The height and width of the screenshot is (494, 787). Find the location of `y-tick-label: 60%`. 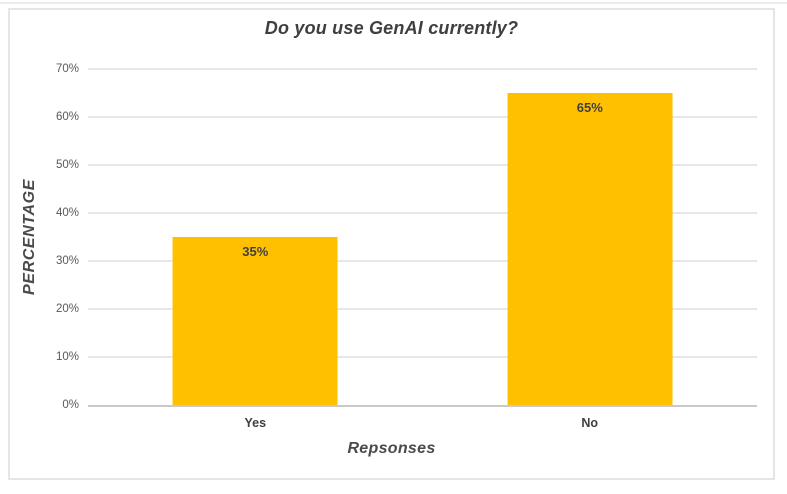

y-tick-label: 60% is located at coordinates (67, 117).